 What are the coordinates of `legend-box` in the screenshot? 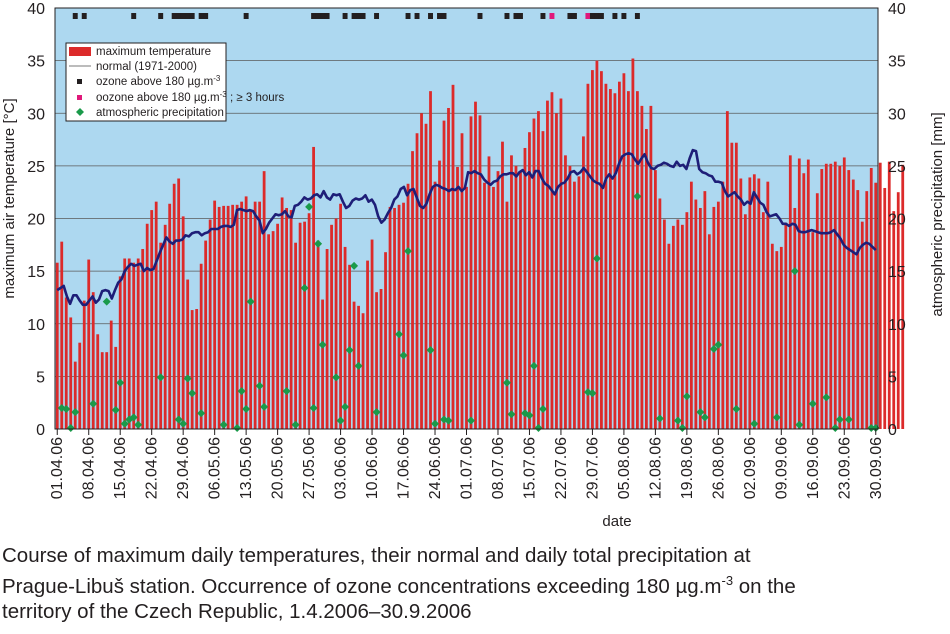 It's located at (146, 82).